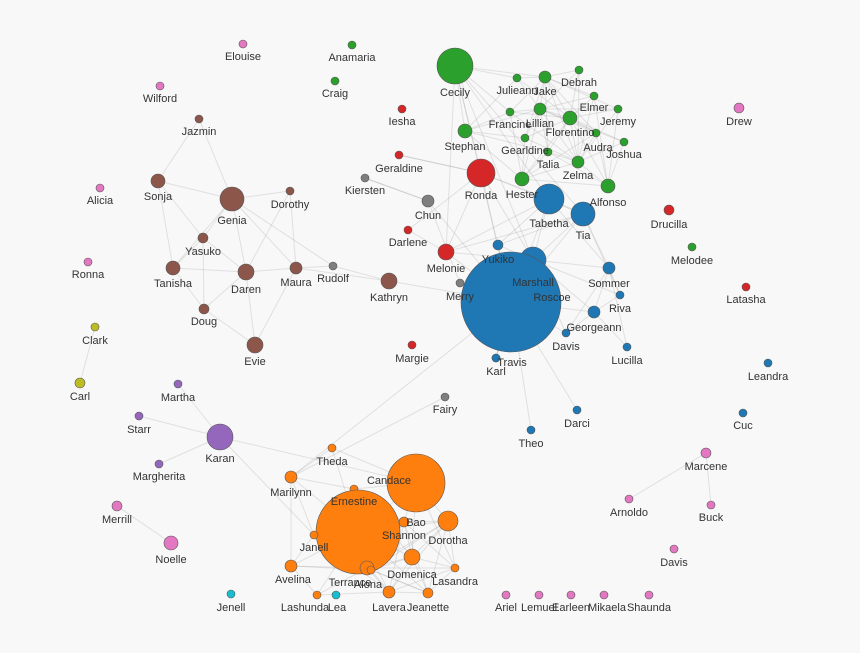 Image resolution: width=860 pixels, height=653 pixels. I want to click on node-label: Marcene, so click(706, 467).